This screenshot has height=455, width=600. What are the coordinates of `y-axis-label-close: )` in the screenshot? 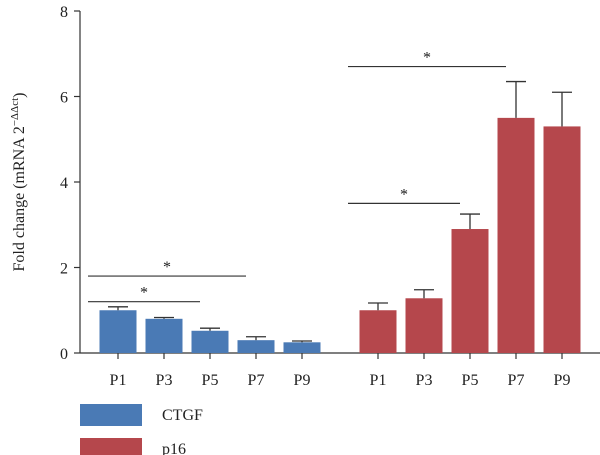 It's located at (19, 95).